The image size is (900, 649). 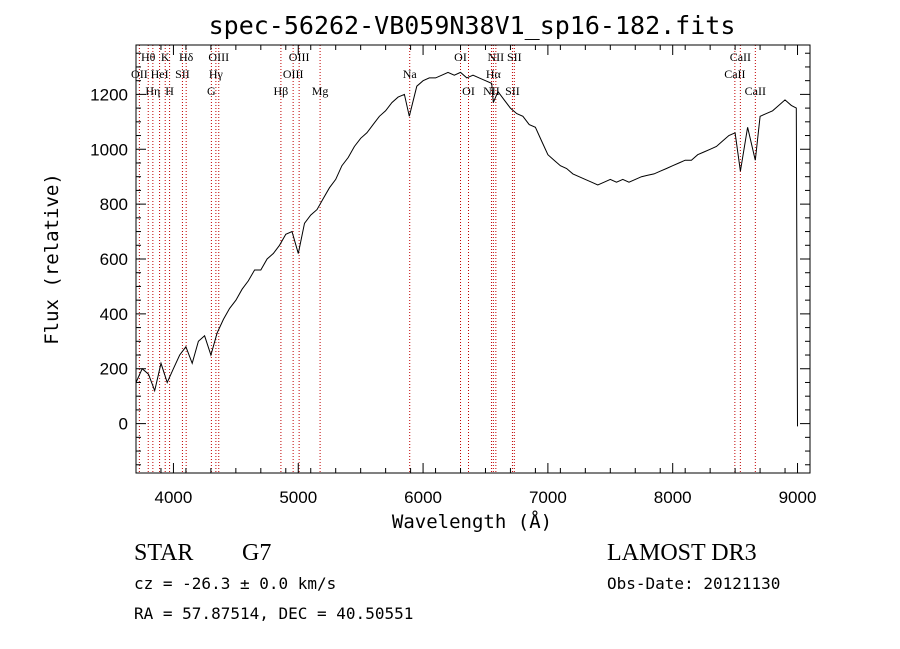 What do you see at coordinates (472, 25) in the screenshot?
I see `chart-title: spec-56262-VB059N38V1_sp16-182.fits` at bounding box center [472, 25].